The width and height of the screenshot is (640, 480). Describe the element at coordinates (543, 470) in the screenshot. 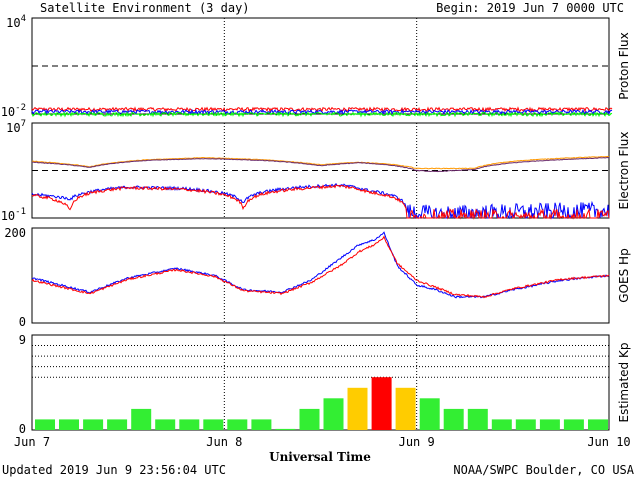

I see `credit: NOAA/SWPC Boulder, CO USA` at that location.